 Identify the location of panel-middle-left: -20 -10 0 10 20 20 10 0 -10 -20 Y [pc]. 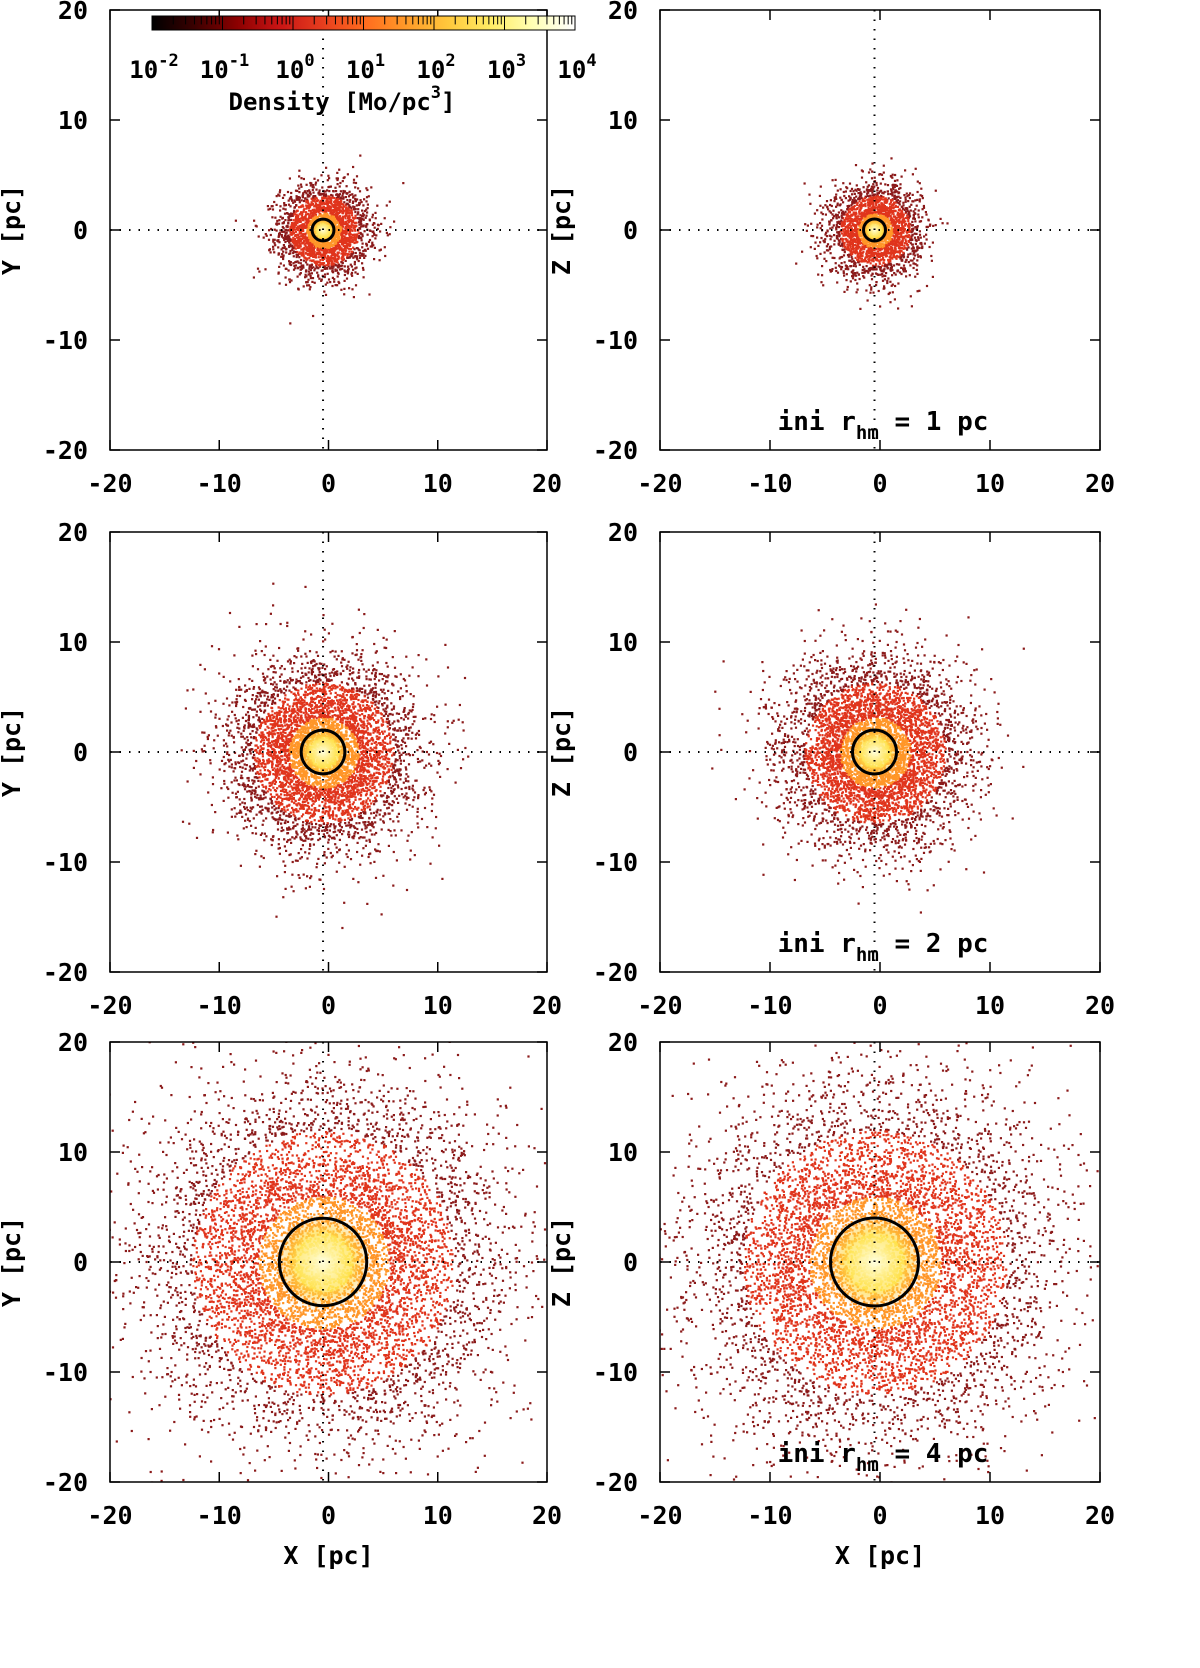
(281, 769).